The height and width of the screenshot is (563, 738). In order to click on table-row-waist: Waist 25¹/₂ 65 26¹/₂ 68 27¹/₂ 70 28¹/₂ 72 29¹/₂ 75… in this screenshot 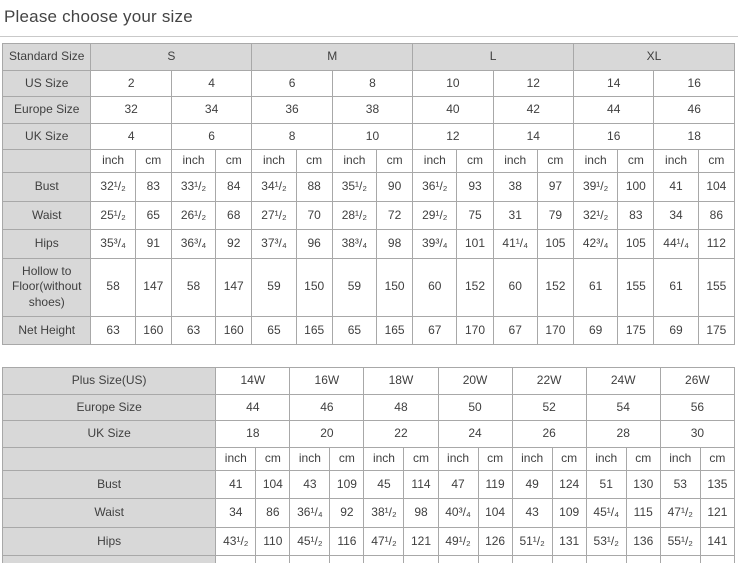, I will do `click(368, 215)`.